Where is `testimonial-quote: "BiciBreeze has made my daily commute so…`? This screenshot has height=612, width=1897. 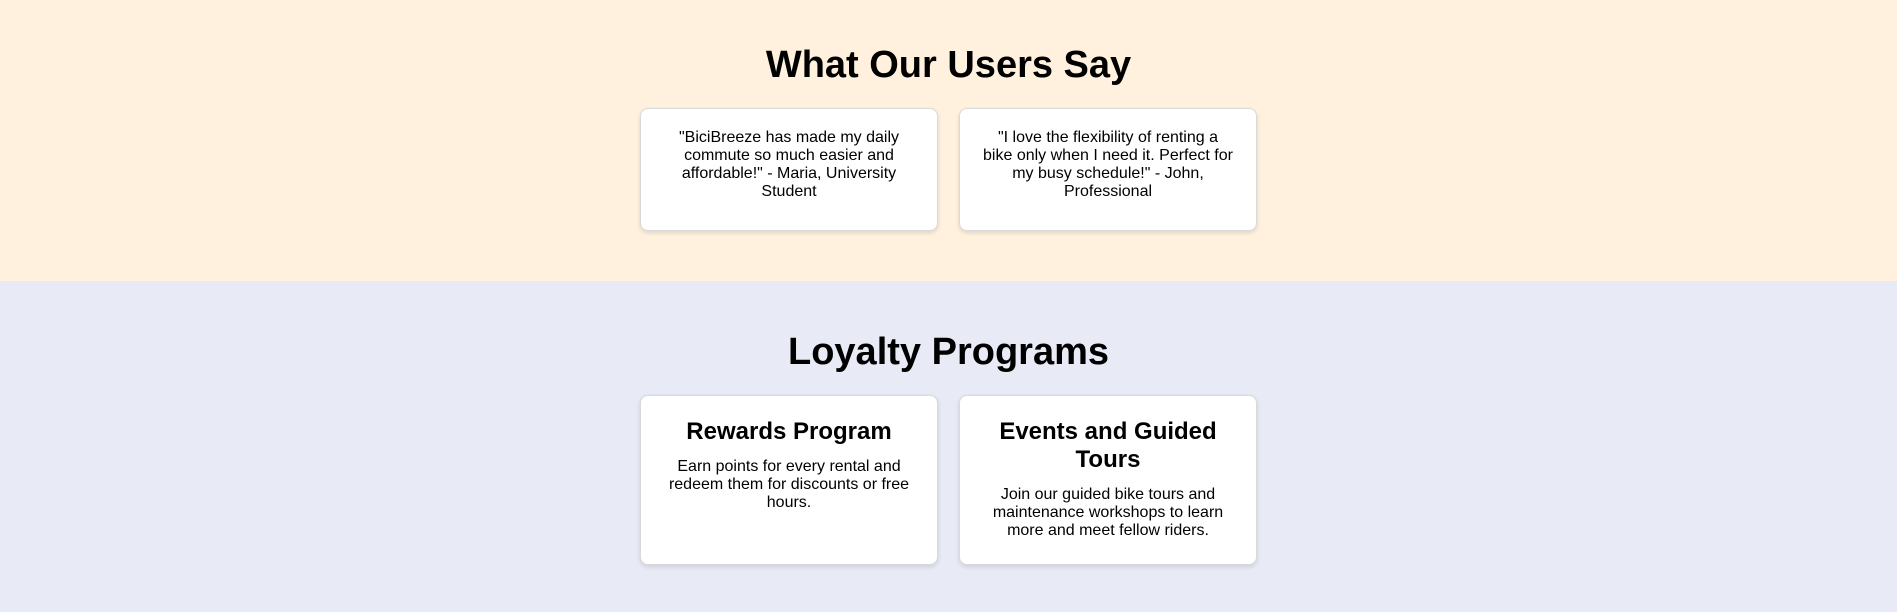 testimonial-quote: "BiciBreeze has made my daily commute so… is located at coordinates (789, 164).